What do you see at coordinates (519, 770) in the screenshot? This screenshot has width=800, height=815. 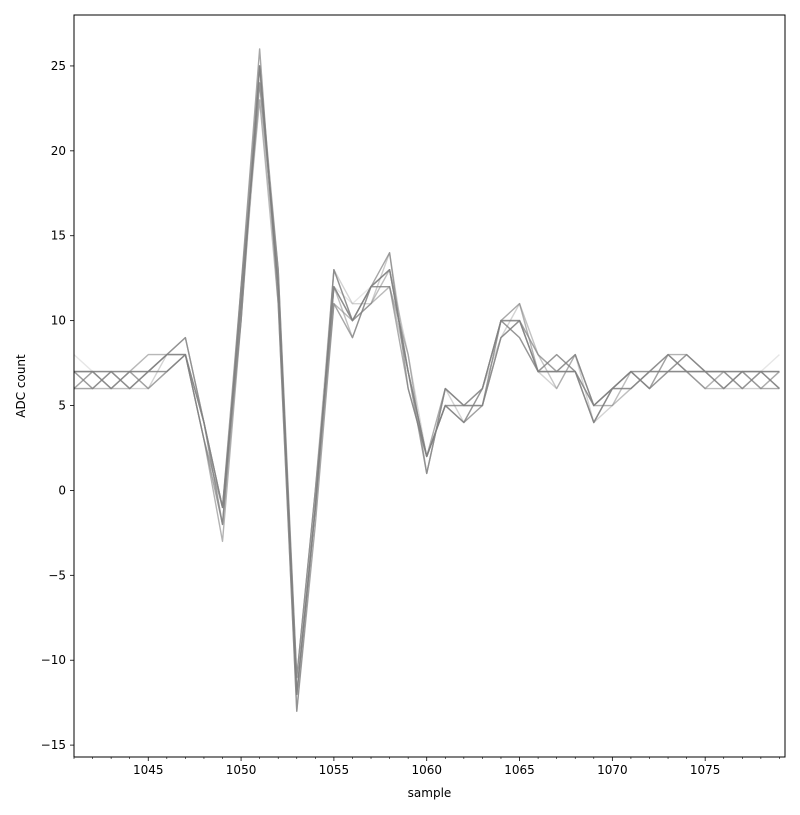 I see `x-tick-label: 1065` at bounding box center [519, 770].